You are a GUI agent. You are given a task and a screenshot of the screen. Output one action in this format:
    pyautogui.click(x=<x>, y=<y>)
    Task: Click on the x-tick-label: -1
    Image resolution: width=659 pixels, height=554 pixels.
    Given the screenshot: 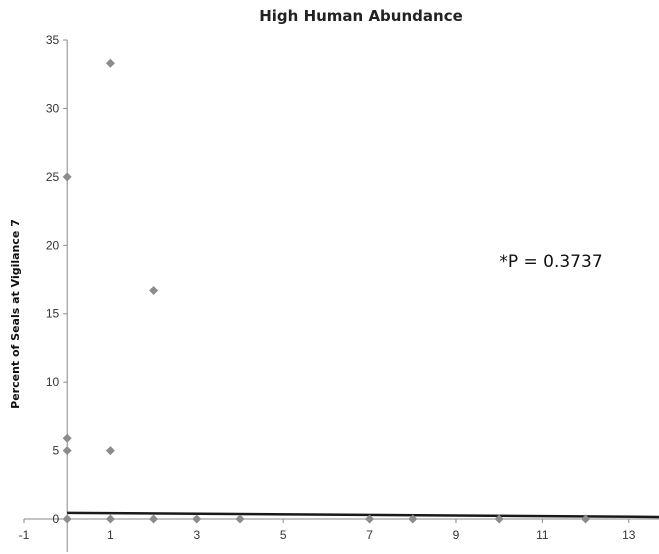 What is the action you would take?
    pyautogui.click(x=24, y=535)
    